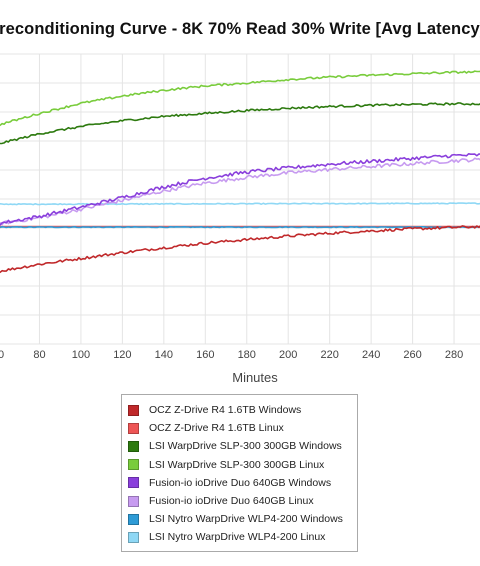  Describe the element at coordinates (205, 355) in the screenshot. I see `x-tick-label: 160` at that location.